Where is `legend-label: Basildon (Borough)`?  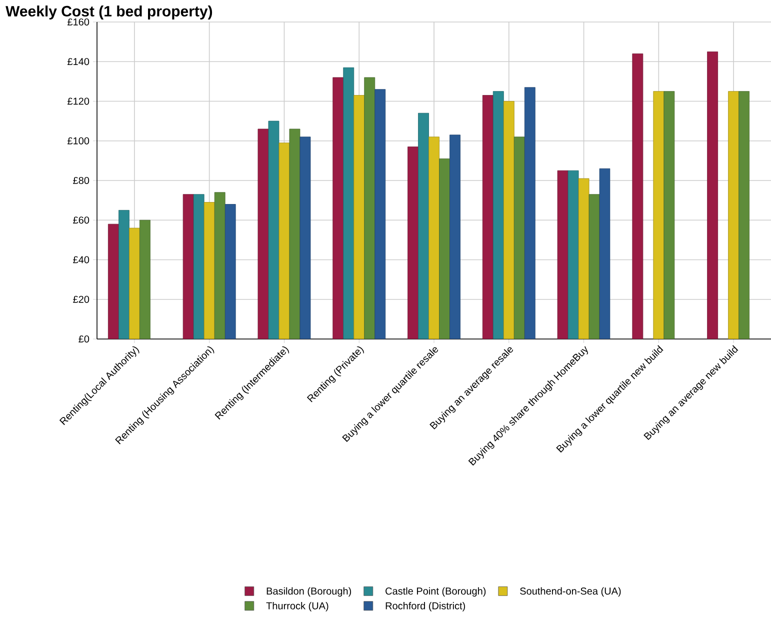
legend-label: Basildon (Borough) is located at coordinates (309, 592).